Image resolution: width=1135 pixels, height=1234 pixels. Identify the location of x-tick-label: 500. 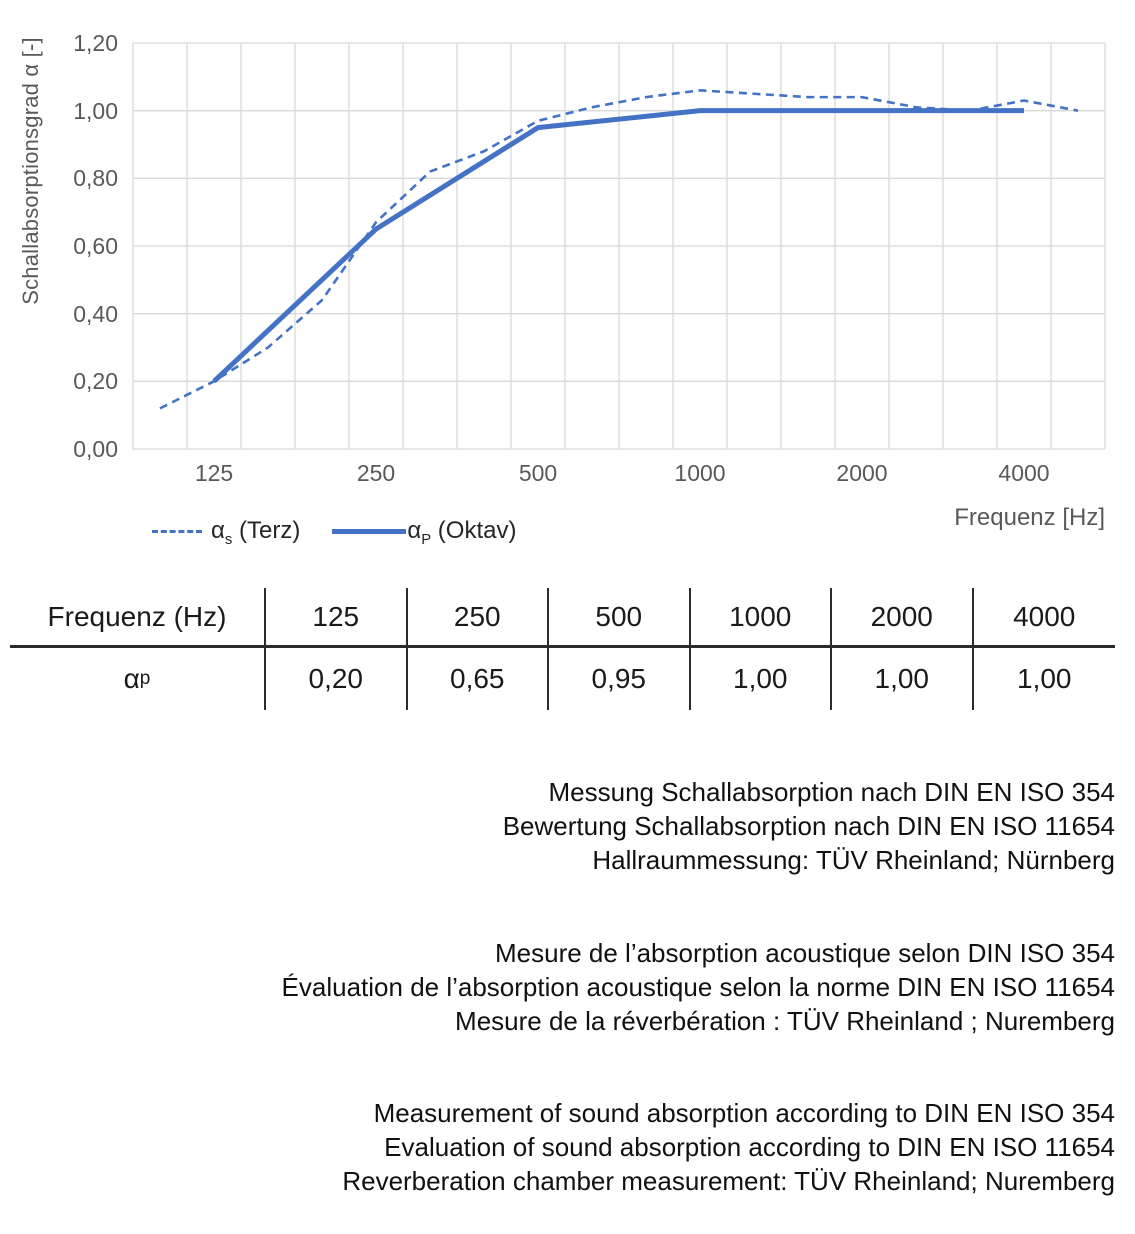
(538, 473).